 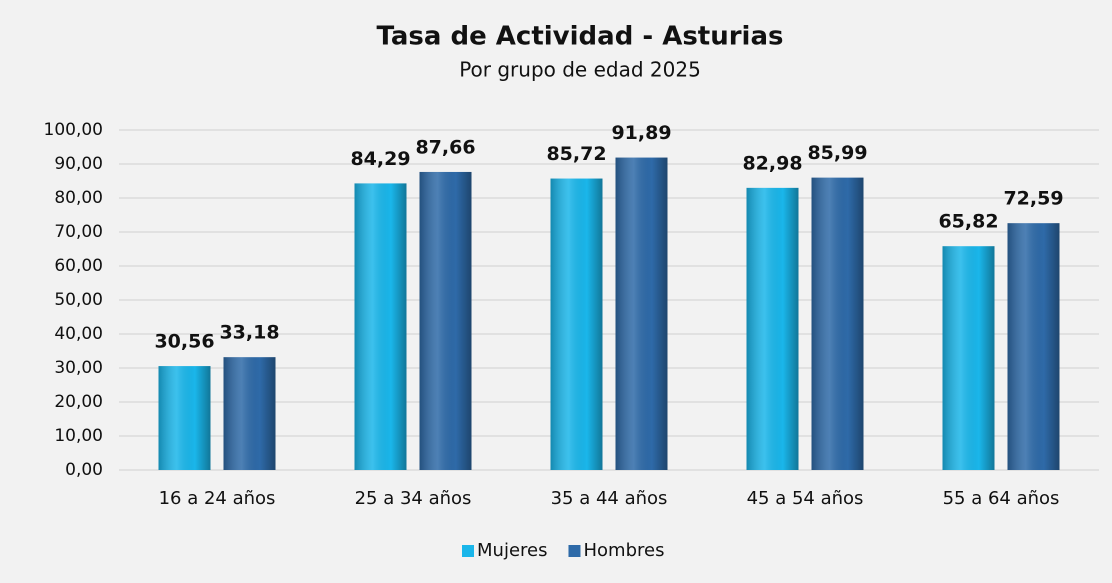 What do you see at coordinates (78, 198) in the screenshot?
I see `y-tick-label: 80,00` at bounding box center [78, 198].